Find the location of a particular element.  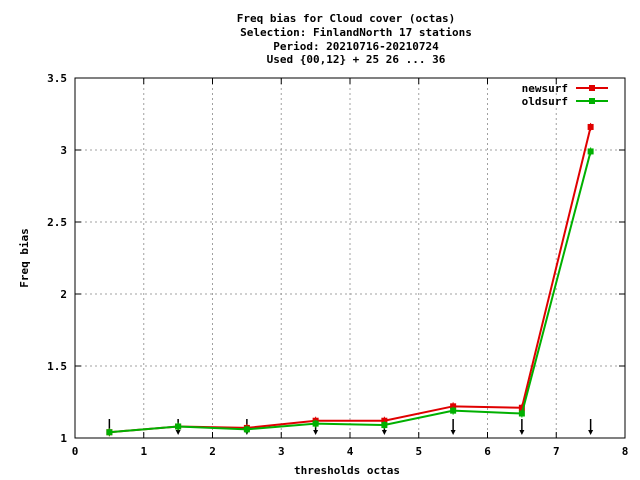

x-tick-label: 7 is located at coordinates (556, 451).